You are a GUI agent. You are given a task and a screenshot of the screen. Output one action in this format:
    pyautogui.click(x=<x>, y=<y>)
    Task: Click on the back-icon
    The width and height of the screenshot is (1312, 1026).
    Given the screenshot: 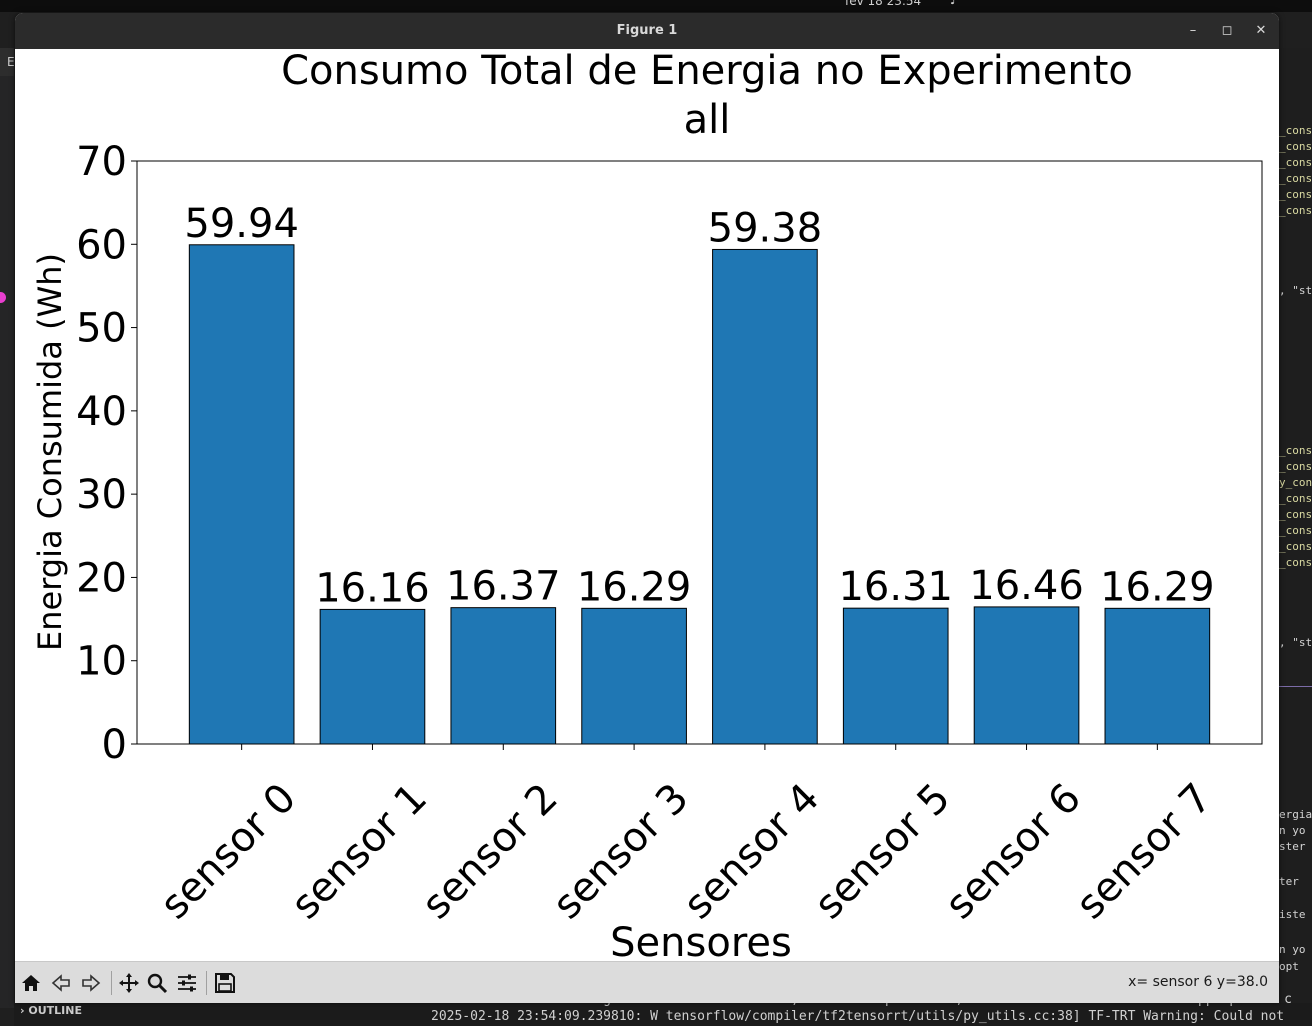 What is the action you would take?
    pyautogui.click(x=60, y=983)
    